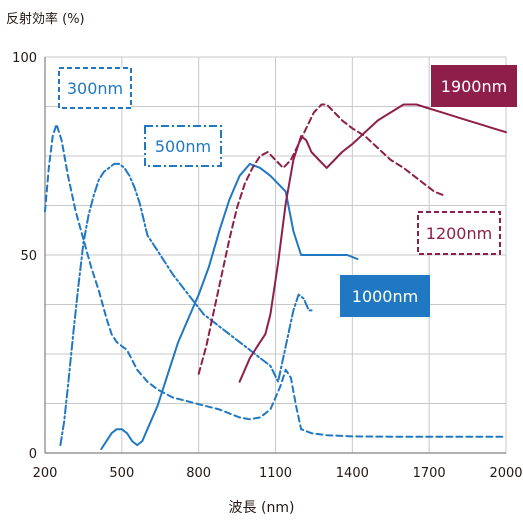 The height and width of the screenshot is (521, 523). What do you see at coordinates (352, 473) in the screenshot?
I see `x-tick-label: 1400` at bounding box center [352, 473].